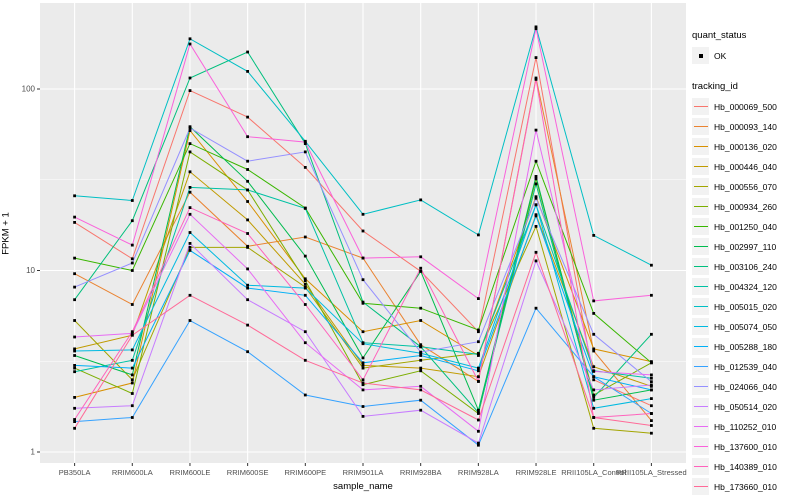  What do you see at coordinates (745, 446) in the screenshot?
I see `legend-item-Hb_137600_010: Hb_137600_010` at bounding box center [745, 446].